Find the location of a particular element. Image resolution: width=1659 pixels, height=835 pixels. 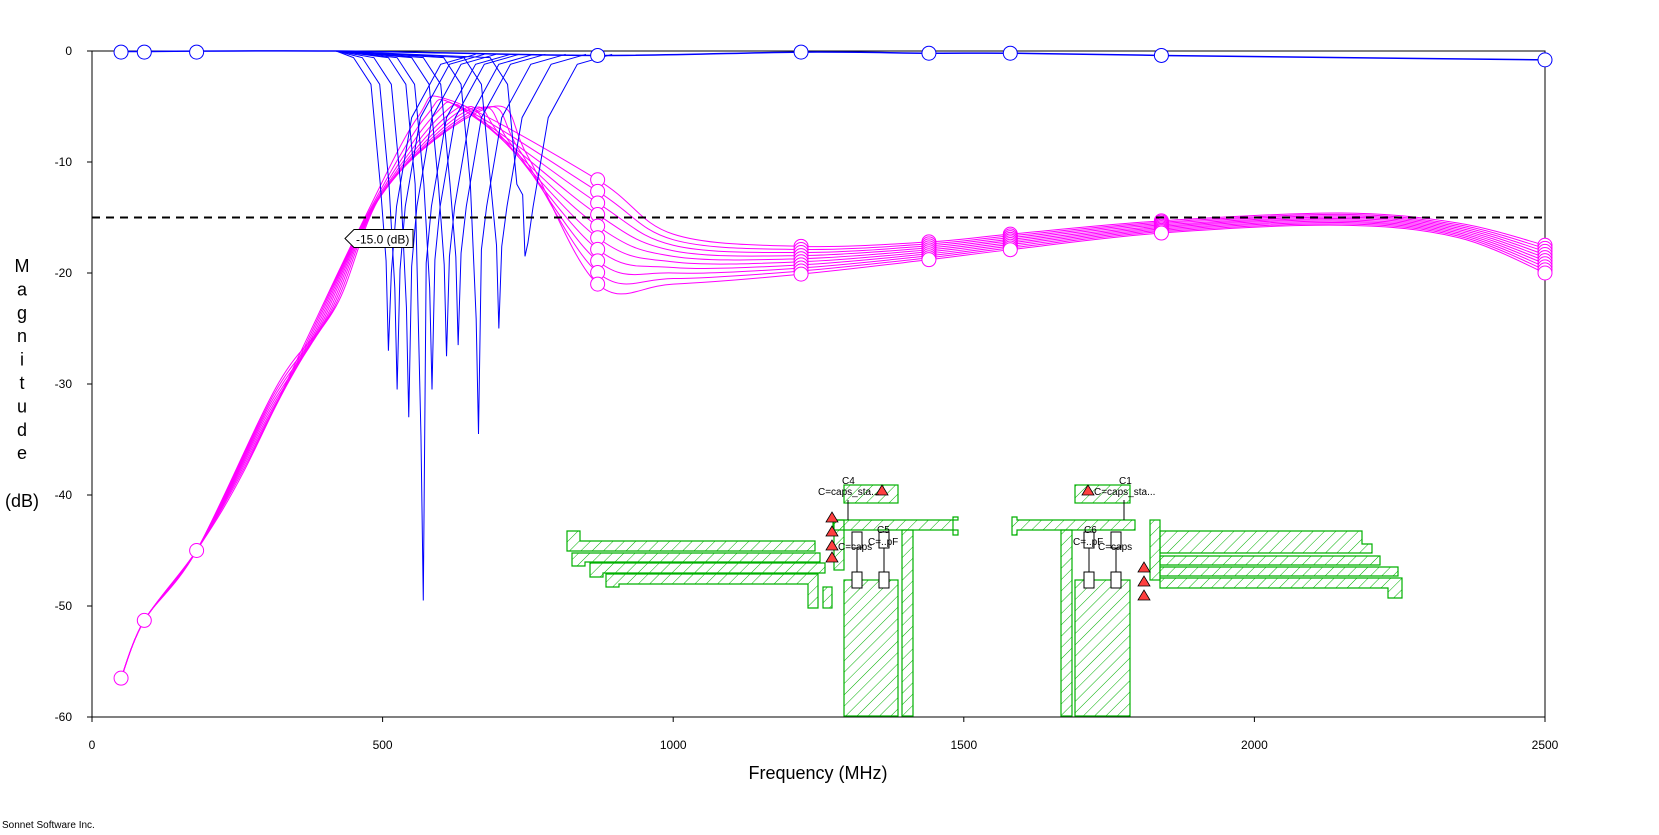

layout-capacitors is located at coordinates (986, 544).